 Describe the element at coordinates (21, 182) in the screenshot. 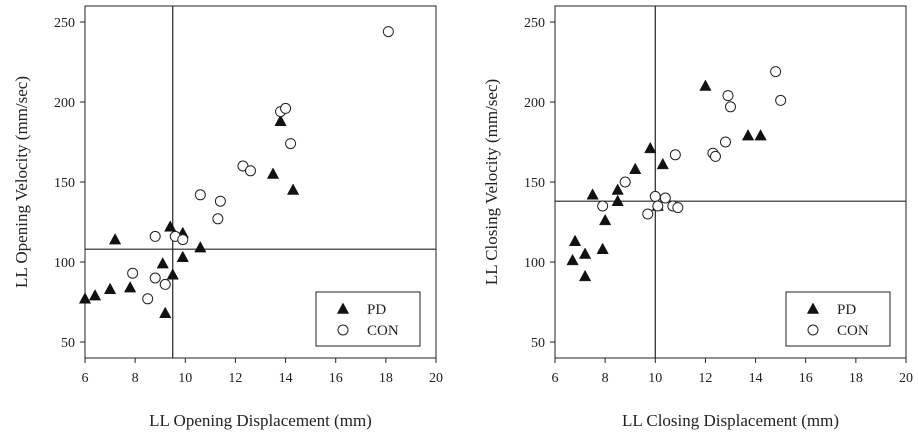

I see `y-axis-title: LL Opening Velocity (mm/sec)` at that location.